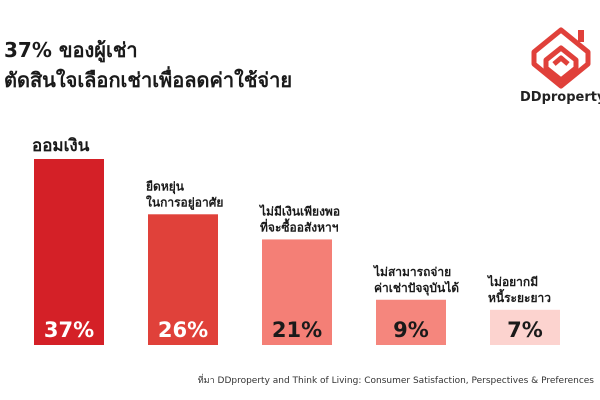 The width and height of the screenshot is (600, 400). I want to click on chart-title-line-1: 37% ของผู้เช่า, so click(71, 50).